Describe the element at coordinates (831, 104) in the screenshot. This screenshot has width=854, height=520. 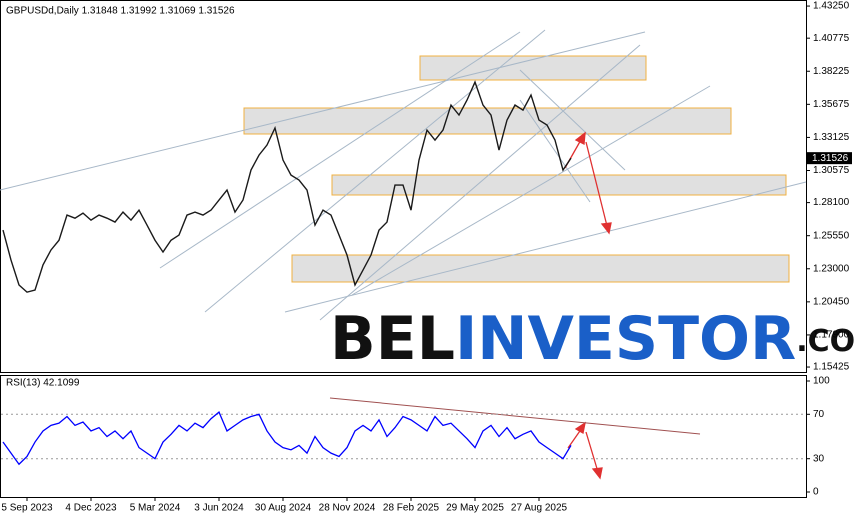
I see `y-tick-label: 1.35675` at that location.